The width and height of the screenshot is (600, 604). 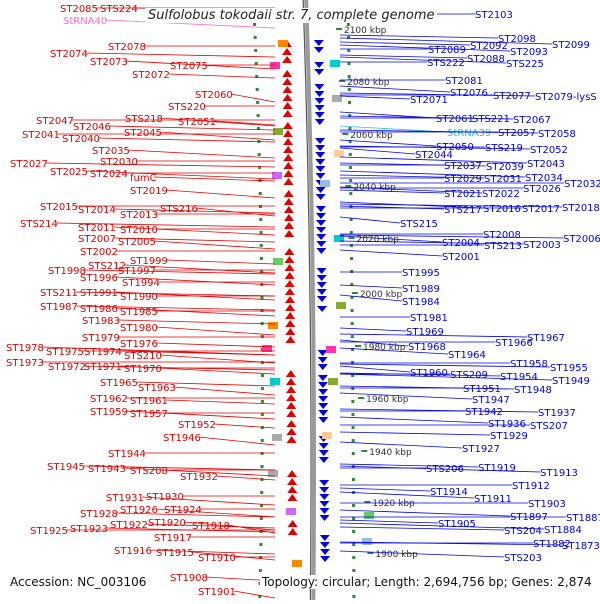 I want to click on left-gene-label: ST1985, so click(x=139, y=312).